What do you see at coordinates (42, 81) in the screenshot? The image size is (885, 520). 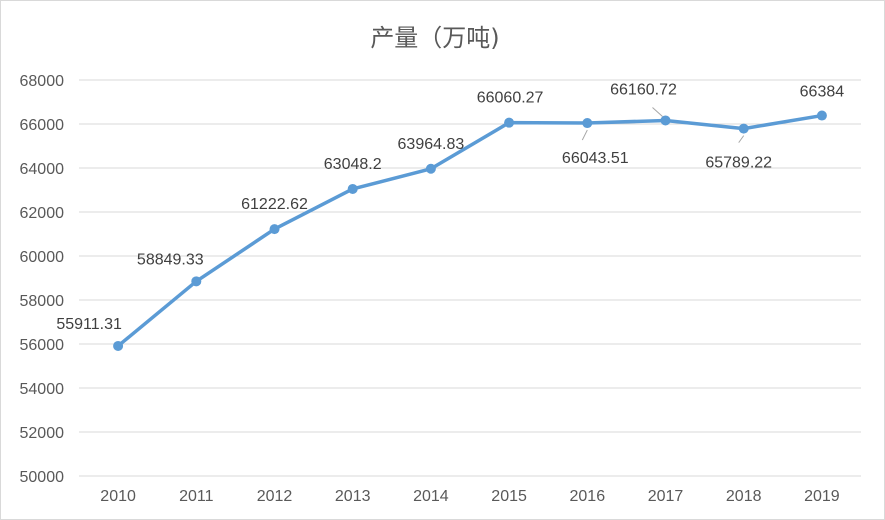 I see `y-tick-label: 68000` at bounding box center [42, 81].